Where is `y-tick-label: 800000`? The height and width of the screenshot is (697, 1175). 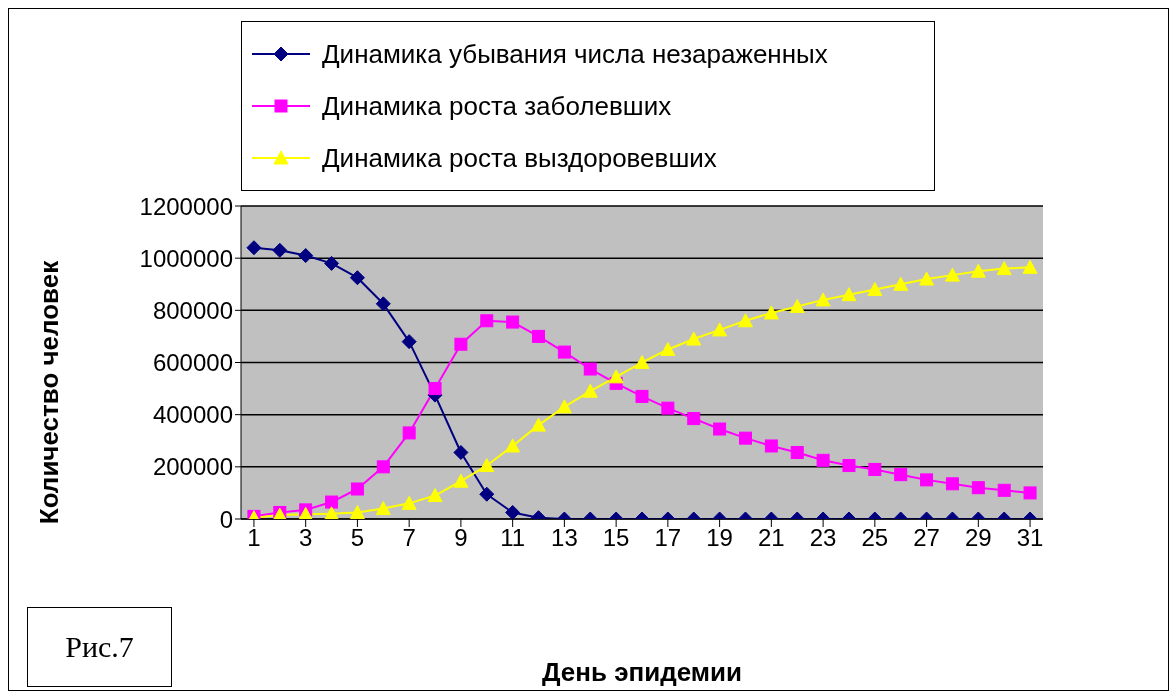
y-tick-label: 800000 is located at coordinates (192, 310).